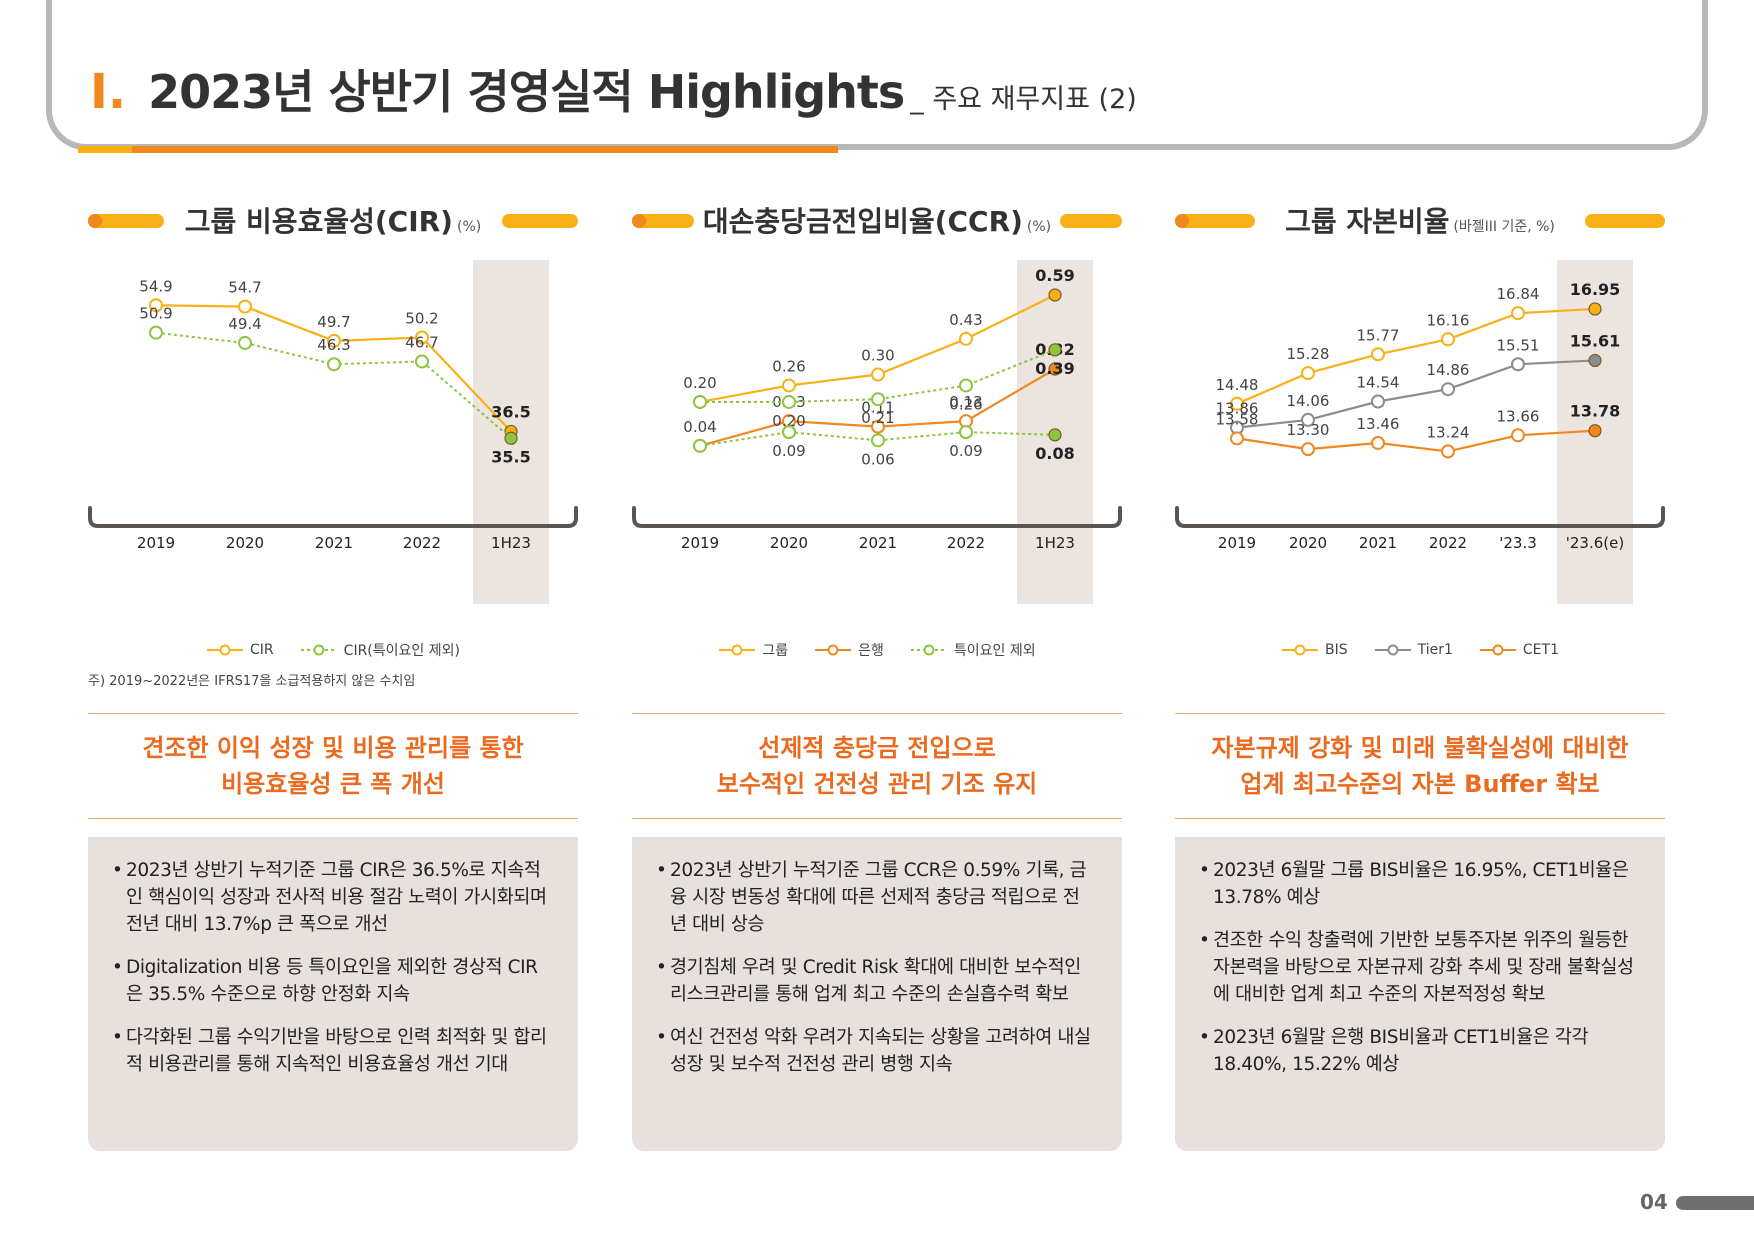  What do you see at coordinates (318, 221) in the screenshot?
I see `chart-title: 그룹 비용효율성(CIR)` at bounding box center [318, 221].